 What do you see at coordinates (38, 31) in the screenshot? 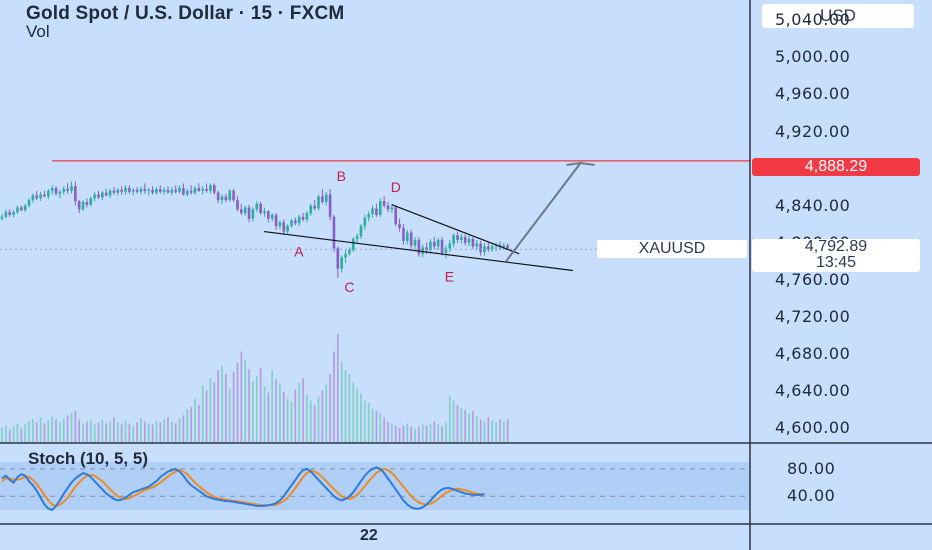
I see `volume-label: Vol` at bounding box center [38, 31].